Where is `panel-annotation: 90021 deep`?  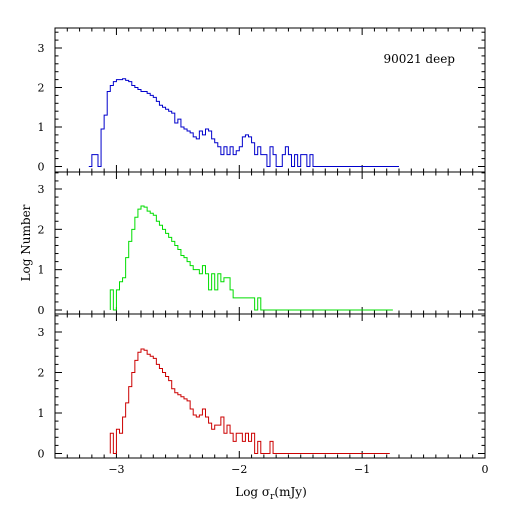
panel-annotation: 90021 deep is located at coordinates (419, 59).